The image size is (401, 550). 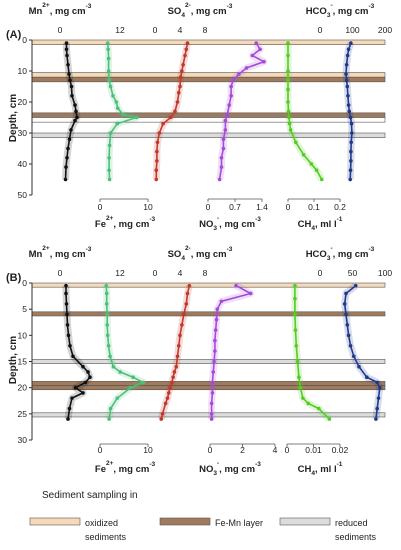 What do you see at coordinates (60, 252) in the screenshot?
I see `top-axis-label: Mn2+, mg cm-3` at bounding box center [60, 252].